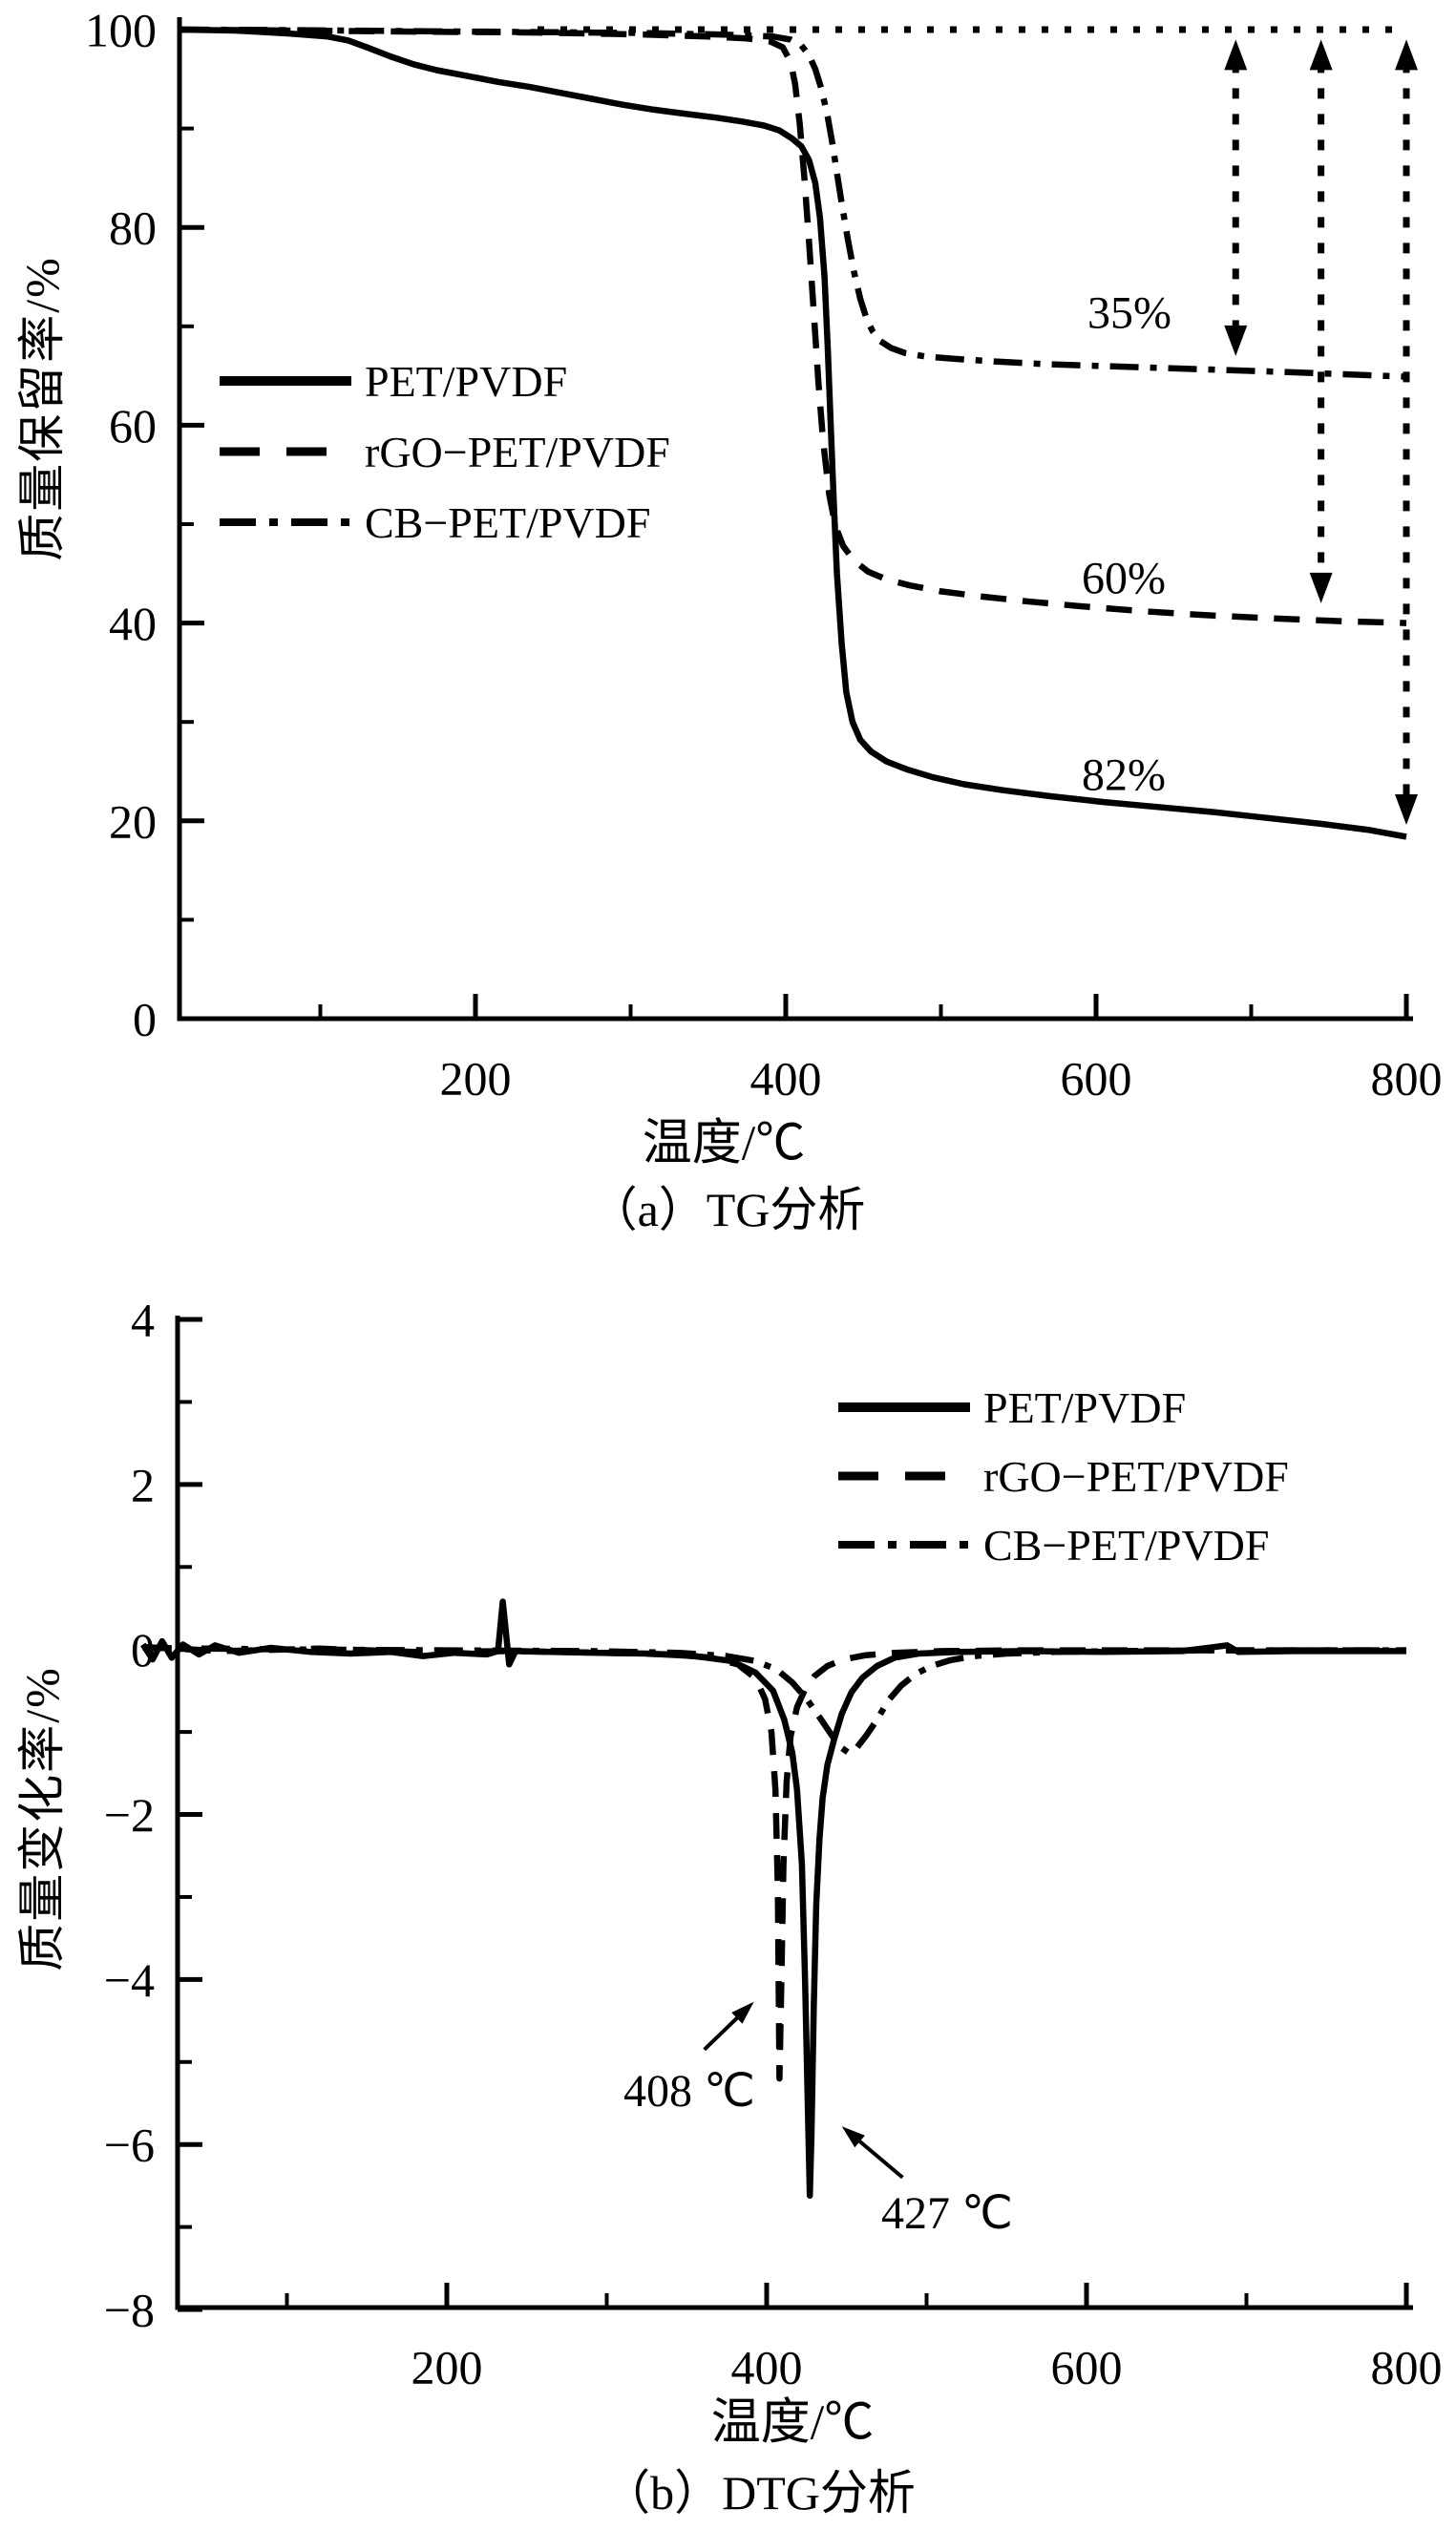 The image size is (1456, 2530). What do you see at coordinates (129, 1980) in the screenshot?
I see `y-tick-label: −4` at bounding box center [129, 1980].